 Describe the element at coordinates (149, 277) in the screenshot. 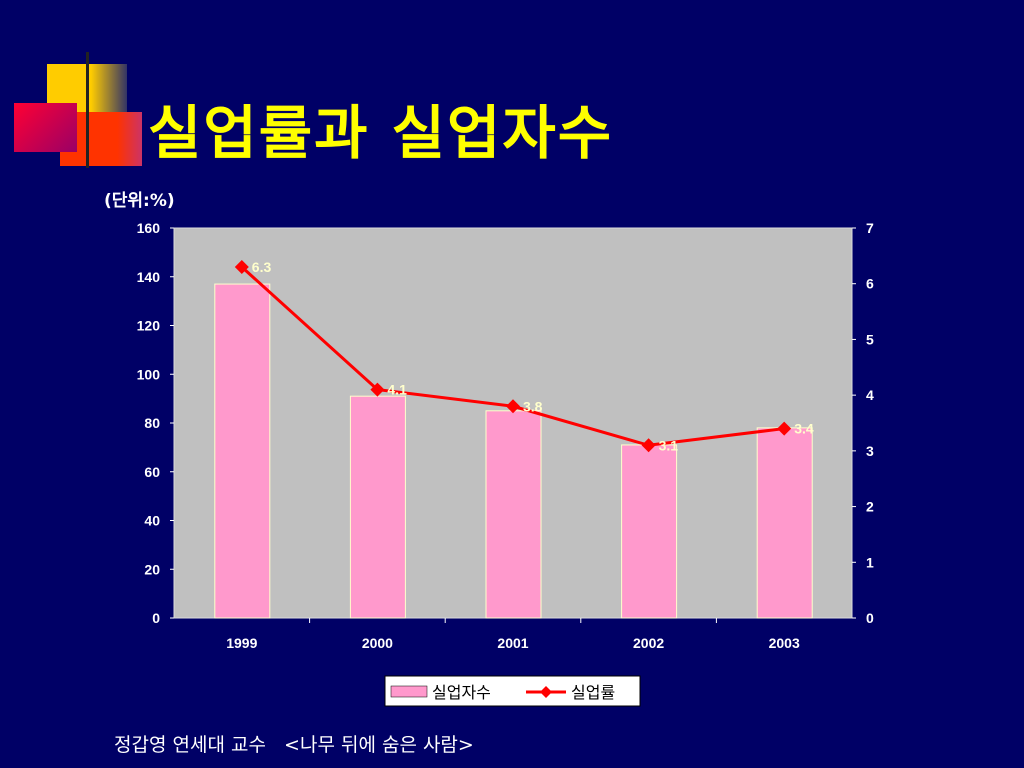

I see `y-left-tick-label: 140` at that location.